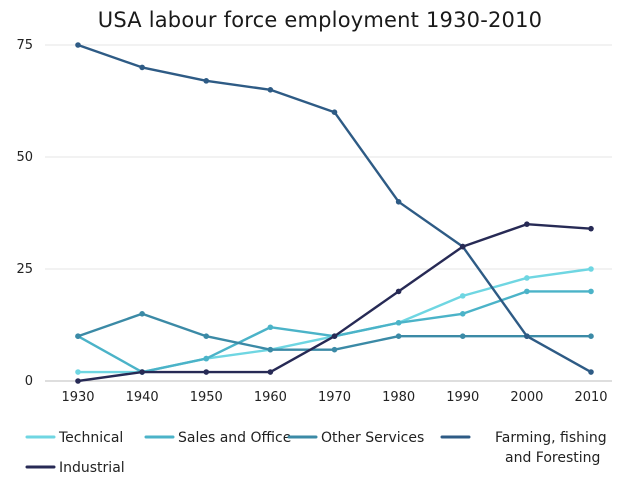 This screenshot has width=640, height=480. Describe the element at coordinates (372, 438) in the screenshot. I see `legend-label-2: Other Services` at that location.